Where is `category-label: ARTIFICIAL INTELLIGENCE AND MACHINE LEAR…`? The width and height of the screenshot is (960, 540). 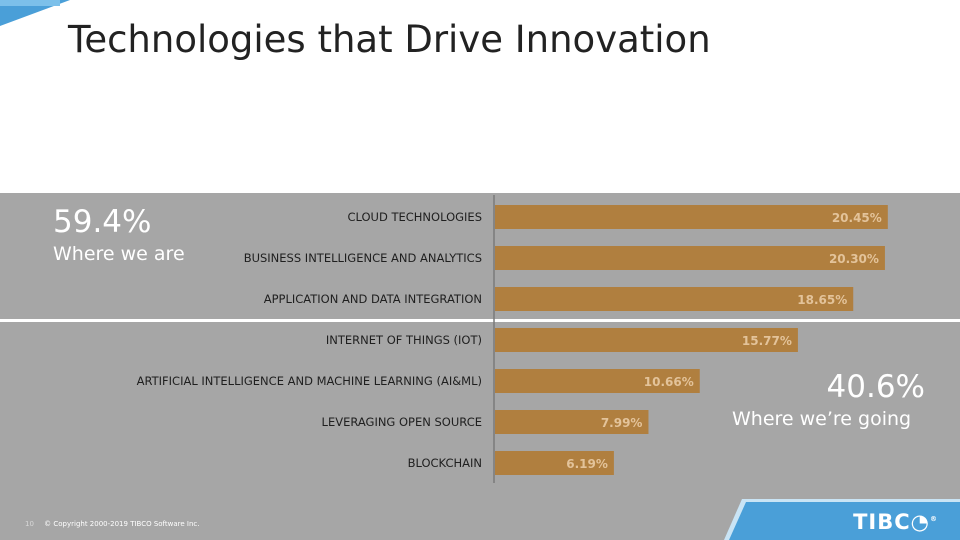
category-label: ARTIFICIAL INTELLIGENCE AND MACHINE LEAR… is located at coordinates (309, 381).